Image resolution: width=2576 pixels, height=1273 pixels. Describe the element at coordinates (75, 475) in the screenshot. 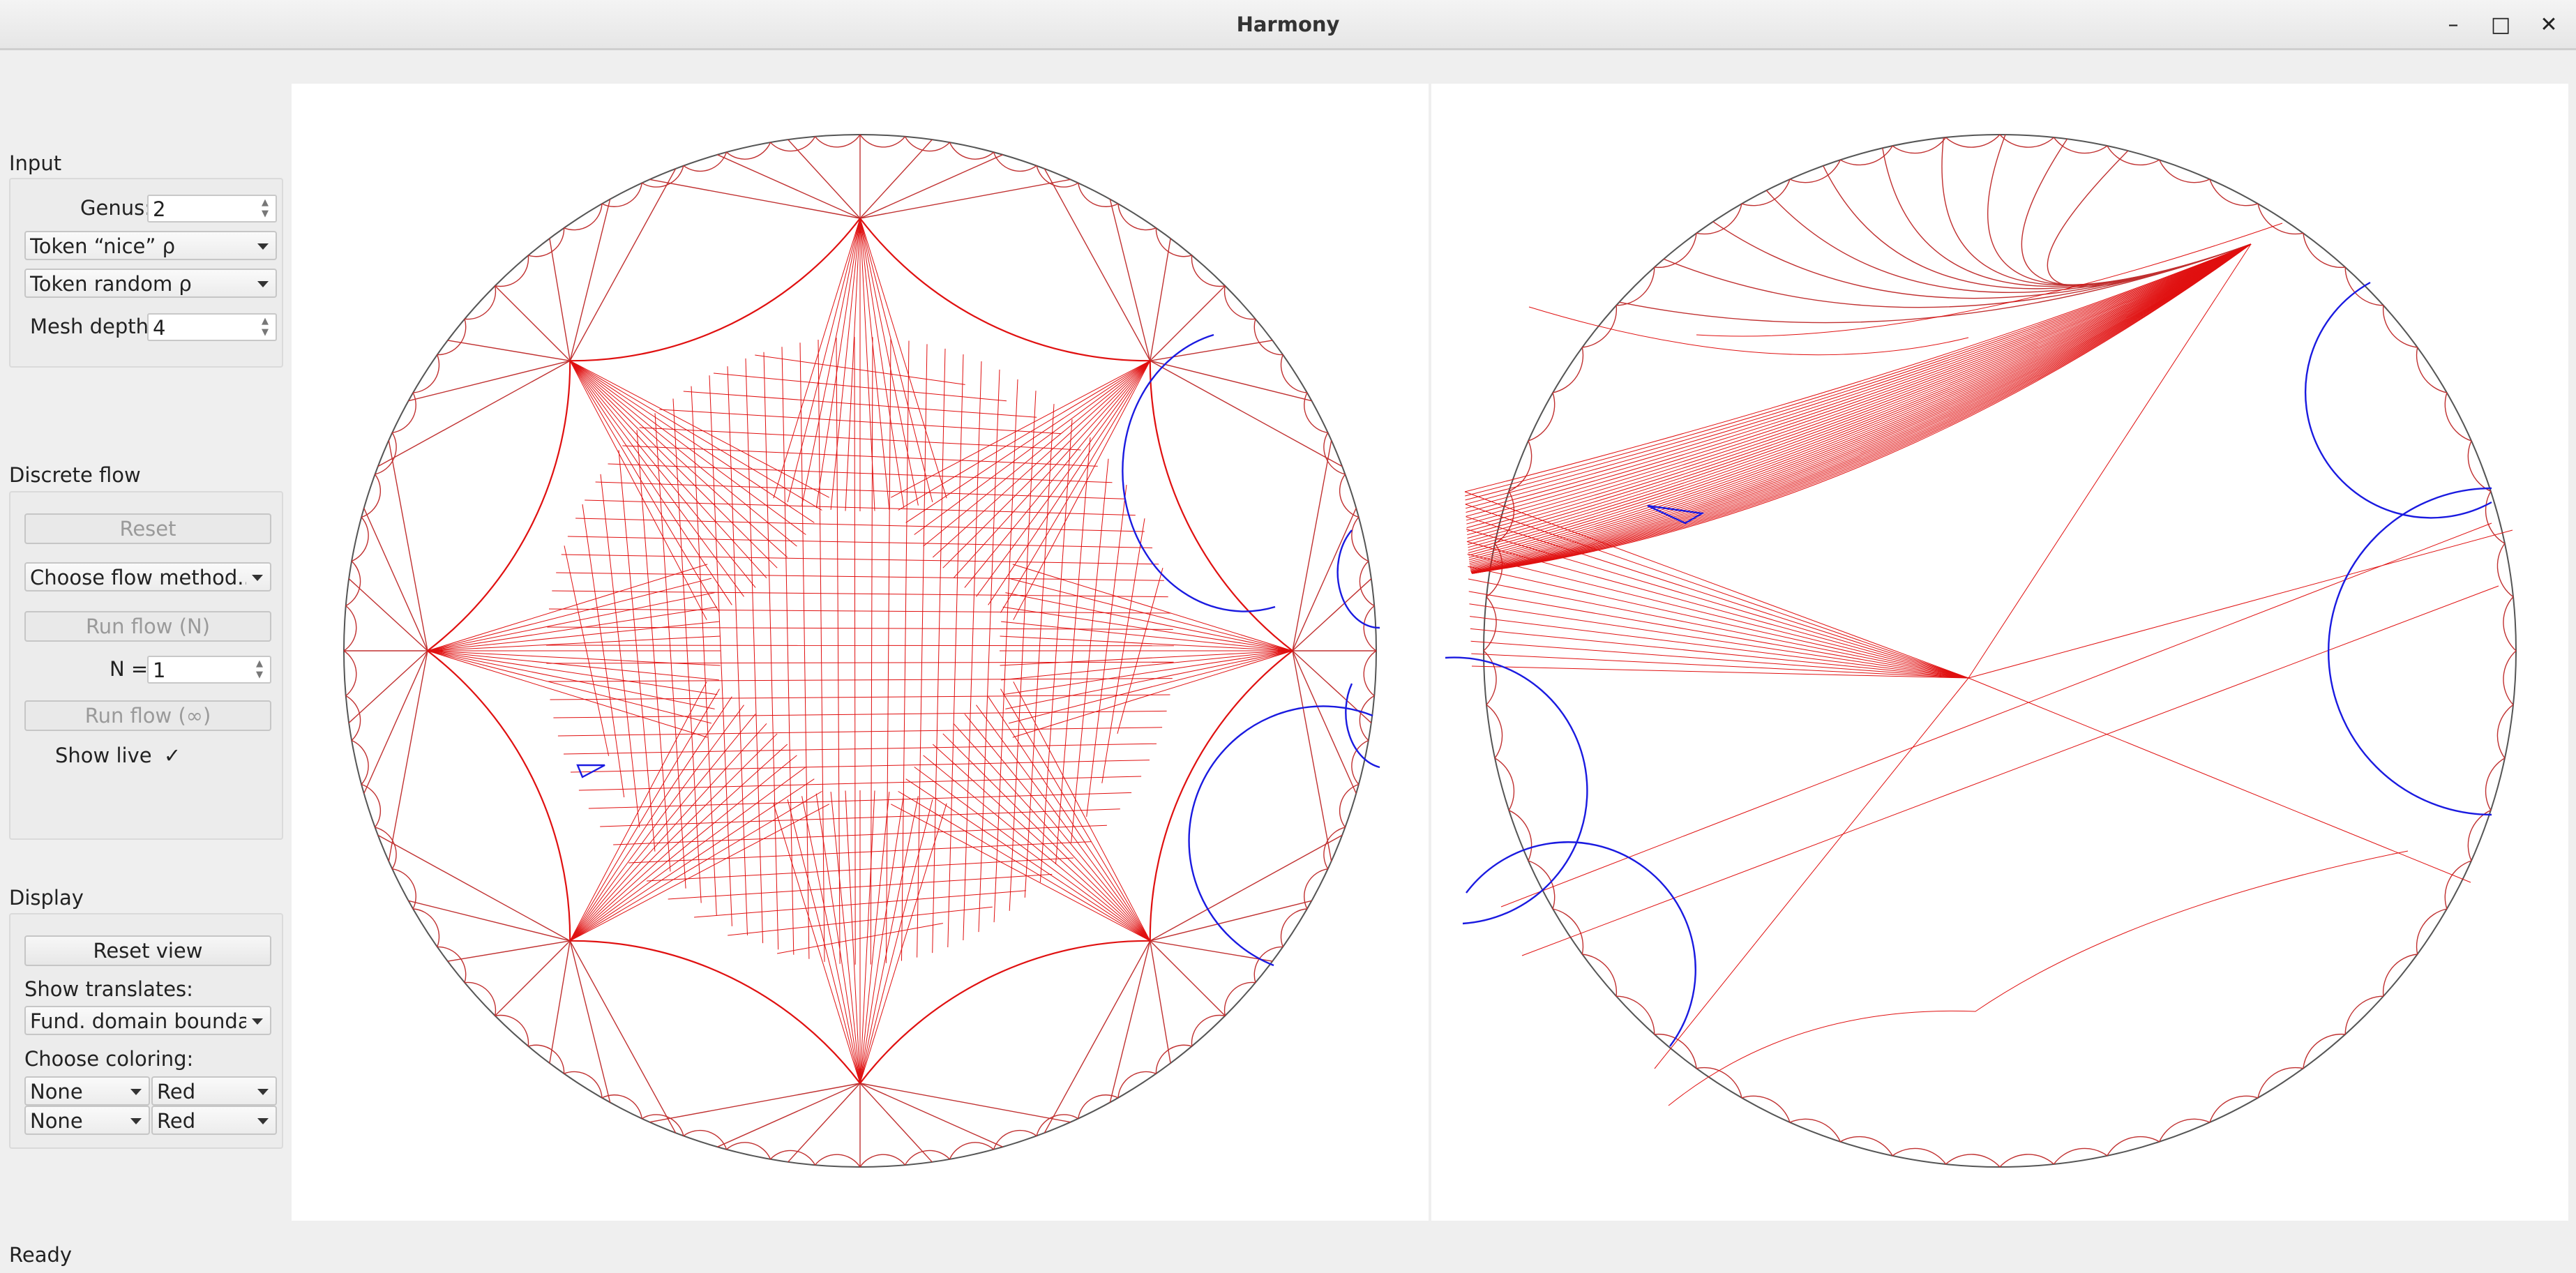

I see `flow-section-title: Discrete flow` at that location.